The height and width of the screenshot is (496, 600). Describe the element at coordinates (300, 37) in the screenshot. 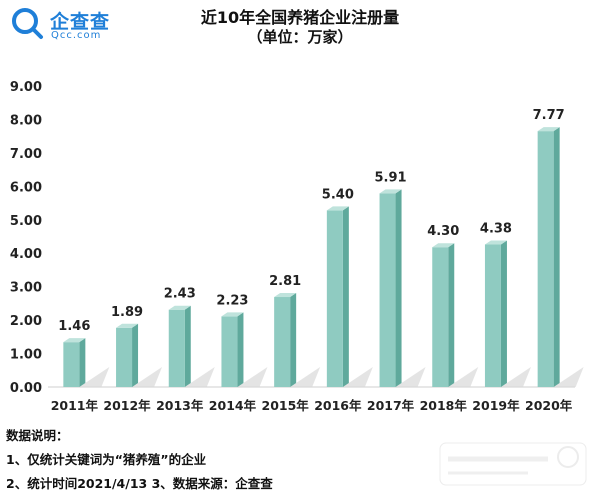

I see `chart-subtitle: （单位：万家）` at that location.